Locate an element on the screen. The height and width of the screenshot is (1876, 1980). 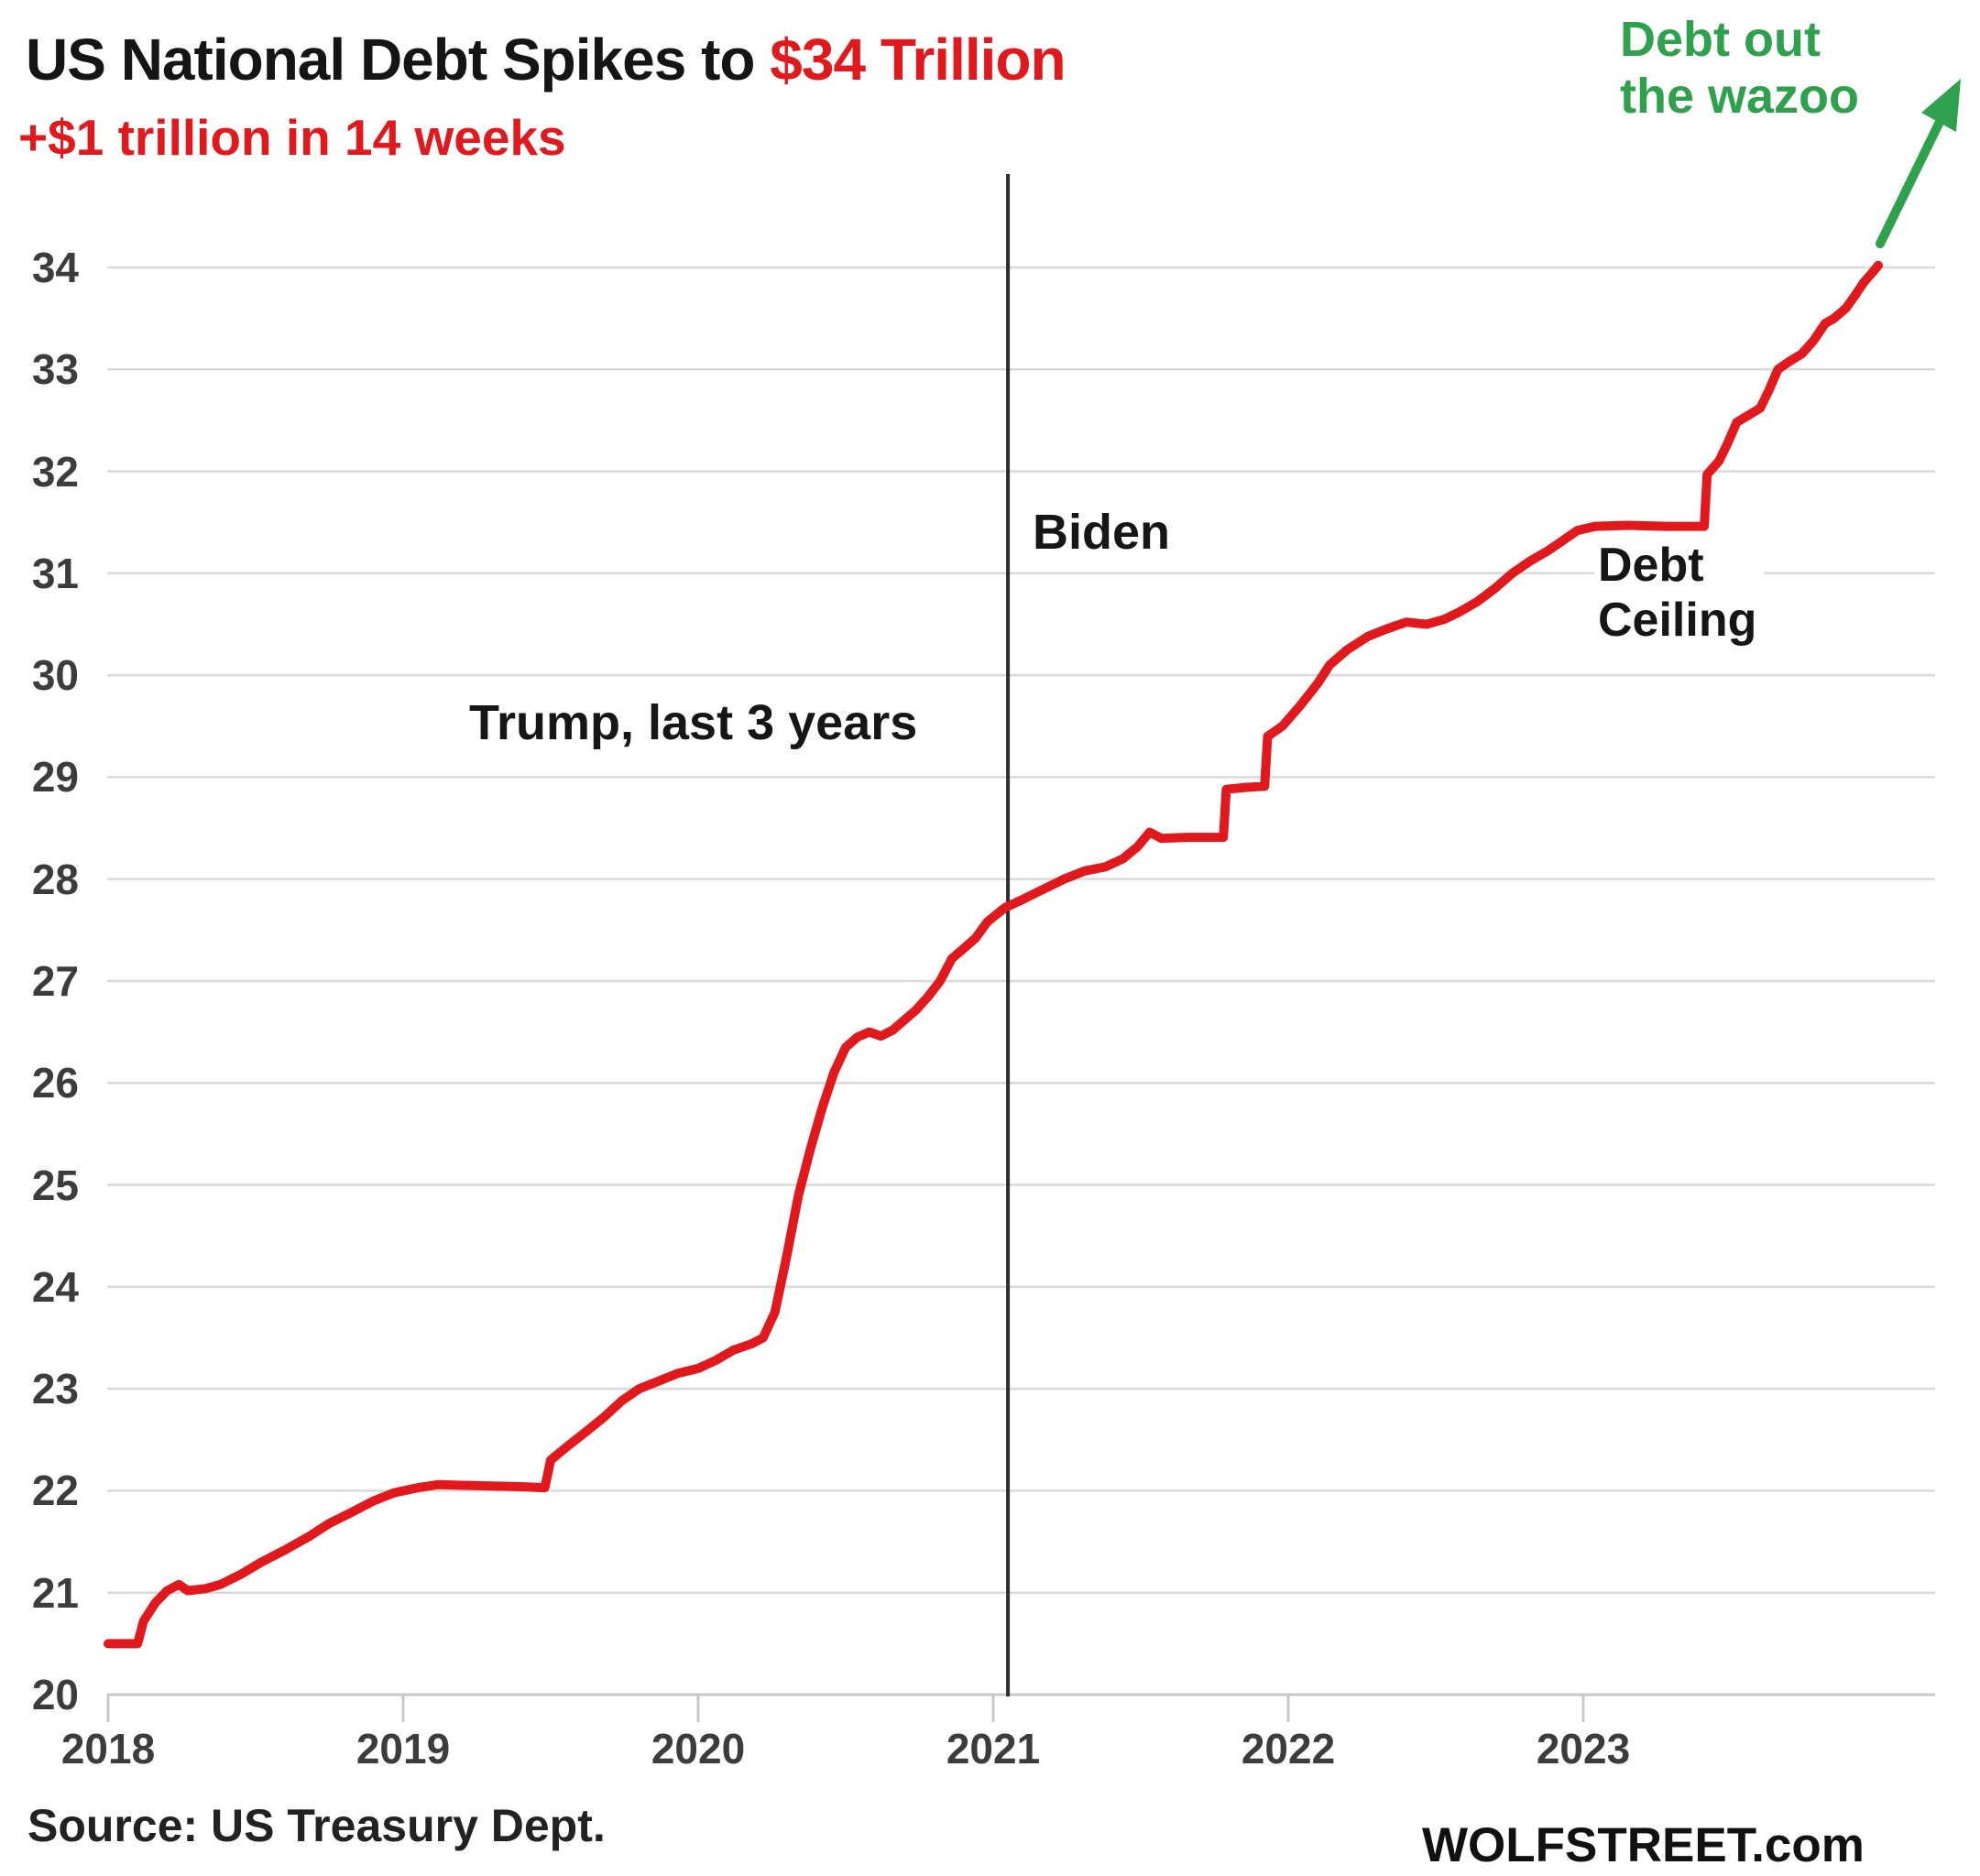
x-tick-label-2022: 2022 is located at coordinates (1289, 1748).